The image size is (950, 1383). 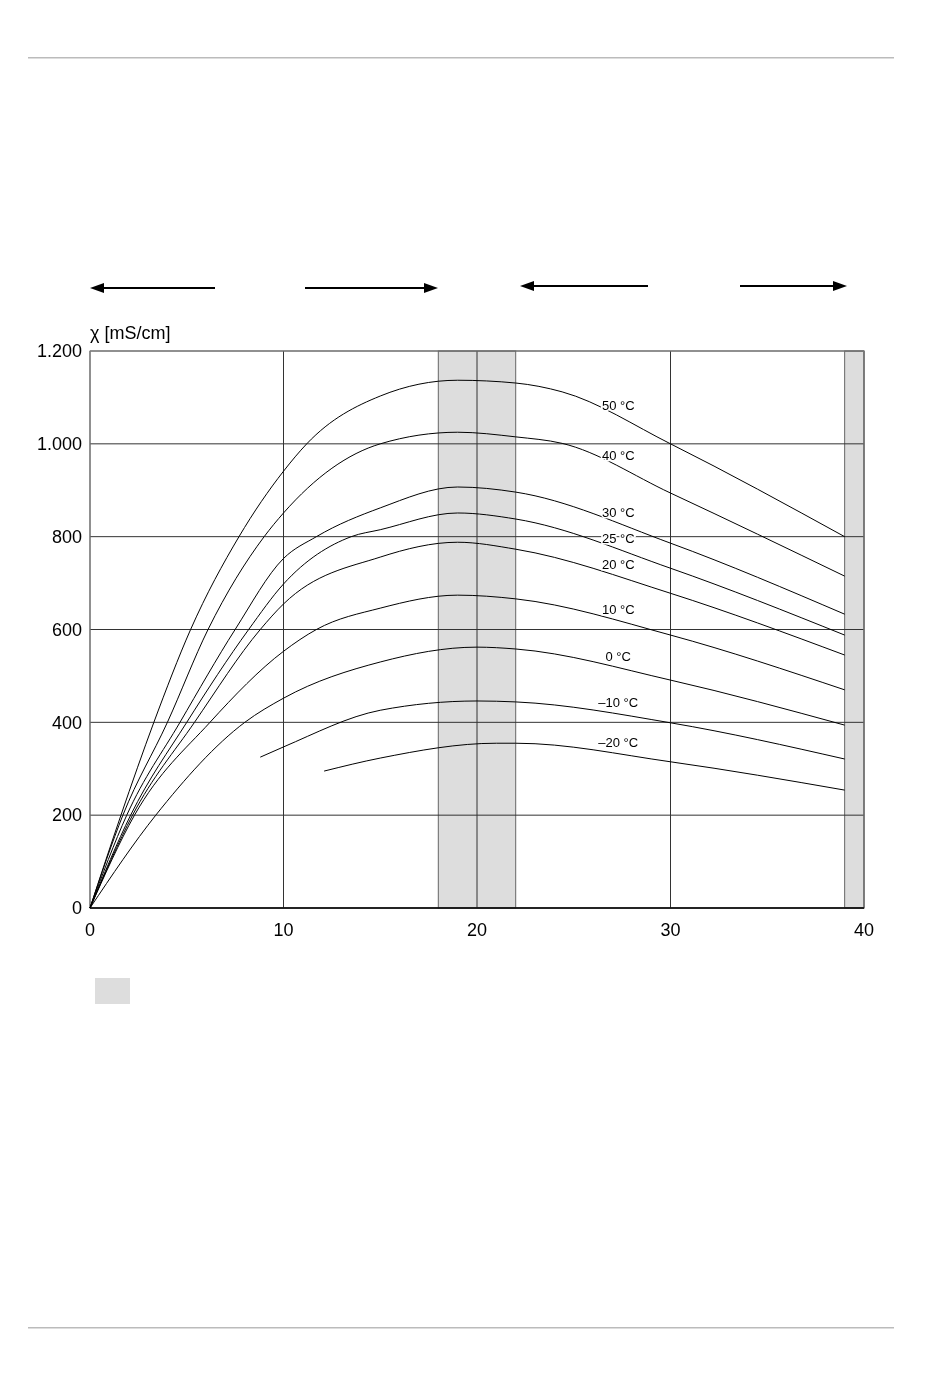 What do you see at coordinates (130, 333) in the screenshot?
I see `y-axis-title: χ [mS/cm]` at bounding box center [130, 333].